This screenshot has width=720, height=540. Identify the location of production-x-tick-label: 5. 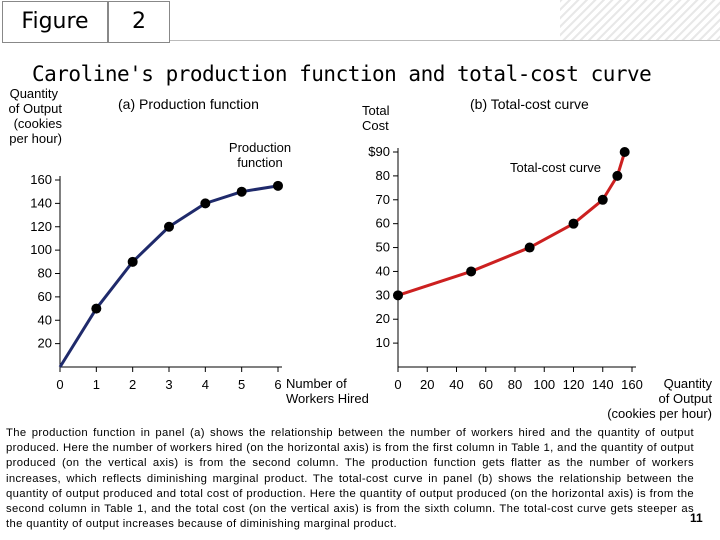
(241, 384).